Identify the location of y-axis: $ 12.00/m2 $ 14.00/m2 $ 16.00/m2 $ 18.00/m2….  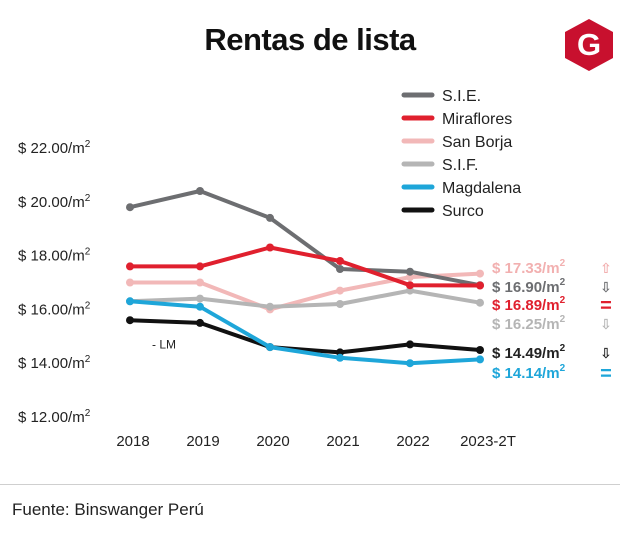
(54, 282).